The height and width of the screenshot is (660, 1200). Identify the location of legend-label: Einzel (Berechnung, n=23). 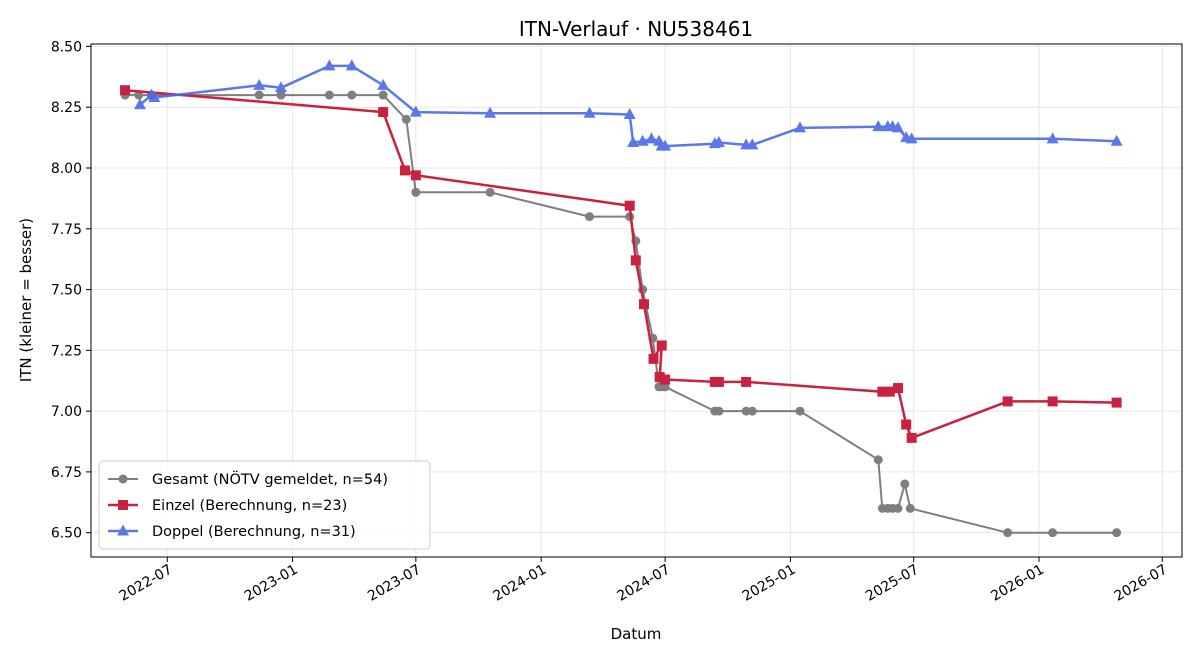
(249, 506).